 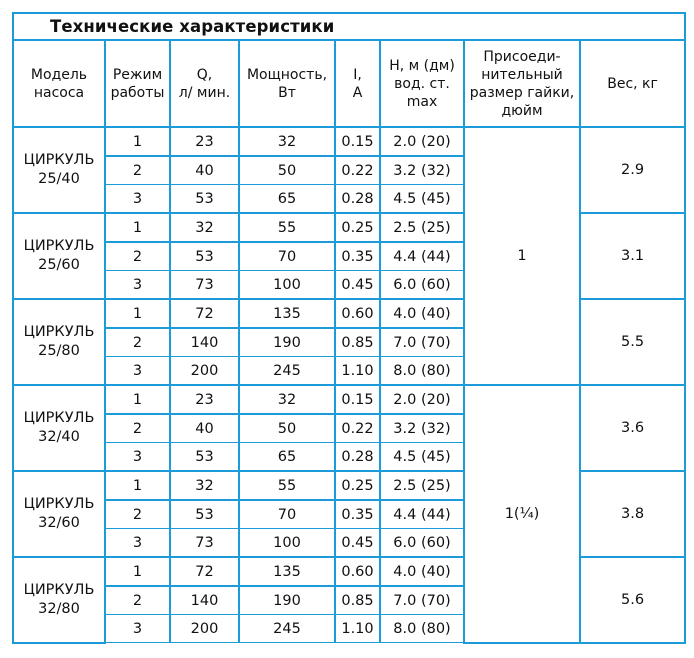 I want to click on header-model: Модель насоса, so click(x=59, y=83).